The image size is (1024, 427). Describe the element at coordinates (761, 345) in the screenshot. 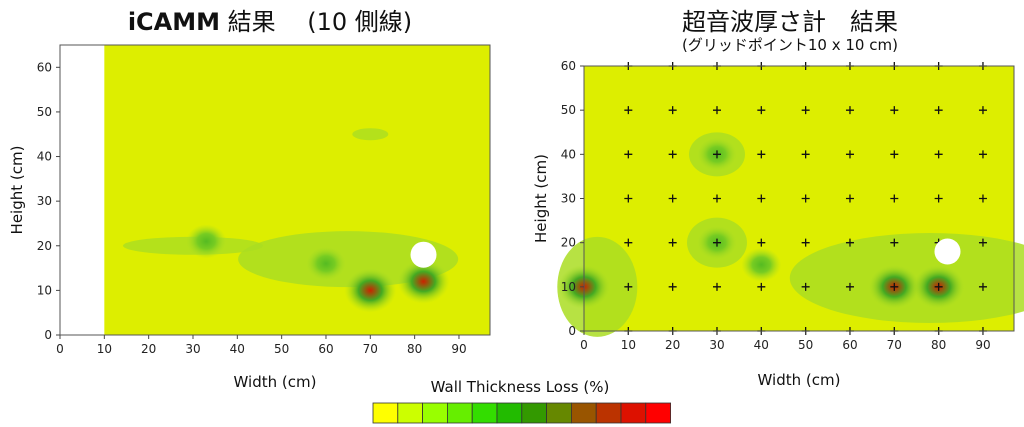

I see `right-x-tick-label: 40` at that location.